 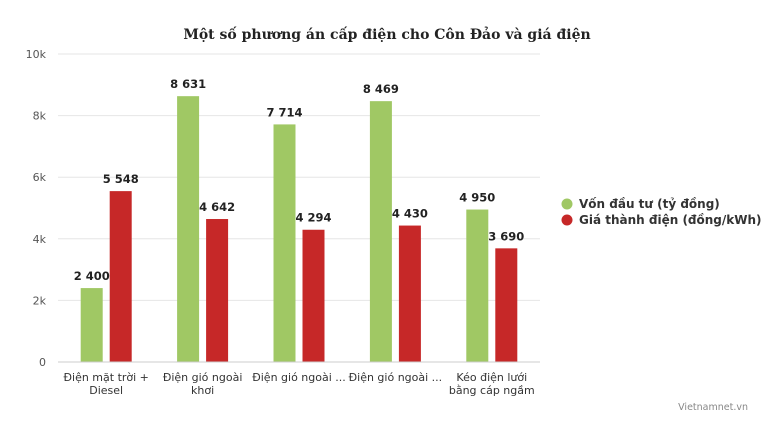 What do you see at coordinates (202, 390) in the screenshot?
I see `x-category-label: khơi` at bounding box center [202, 390].